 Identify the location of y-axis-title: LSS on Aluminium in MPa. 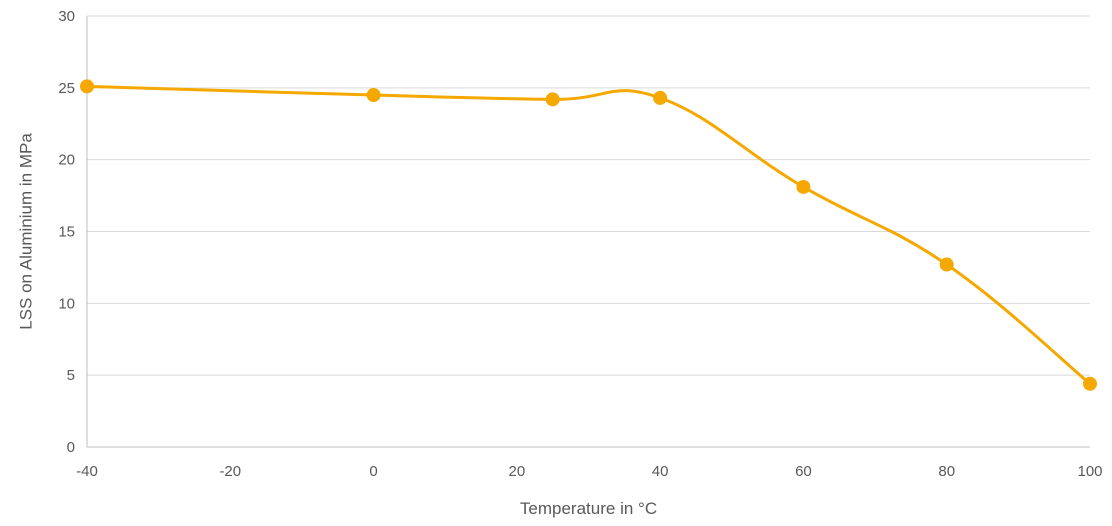
(25, 231).